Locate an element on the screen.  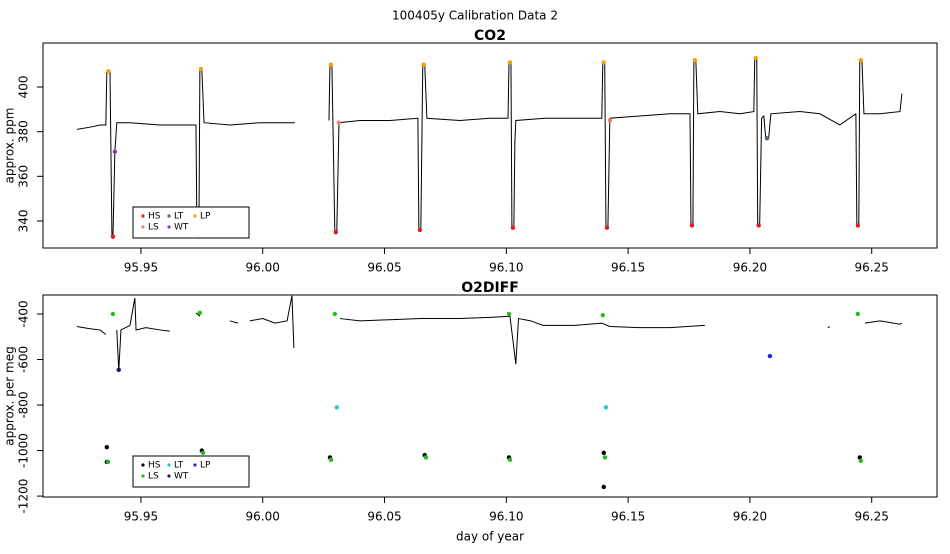
y-tick-label: -1200 is located at coordinates (24, 496).